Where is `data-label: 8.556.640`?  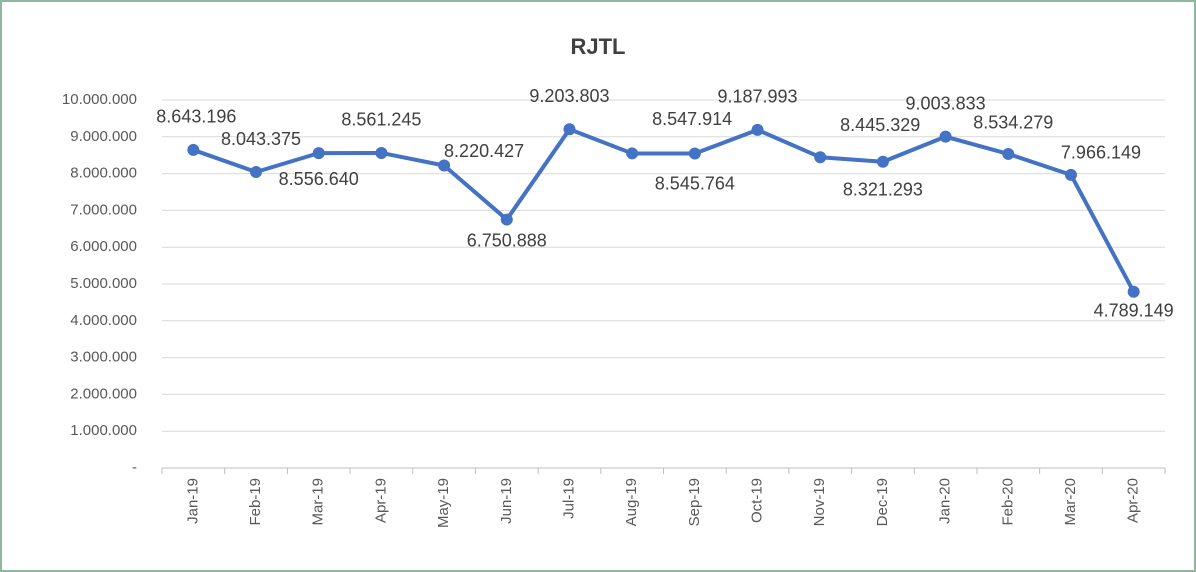 data-label: 8.556.640 is located at coordinates (319, 179).